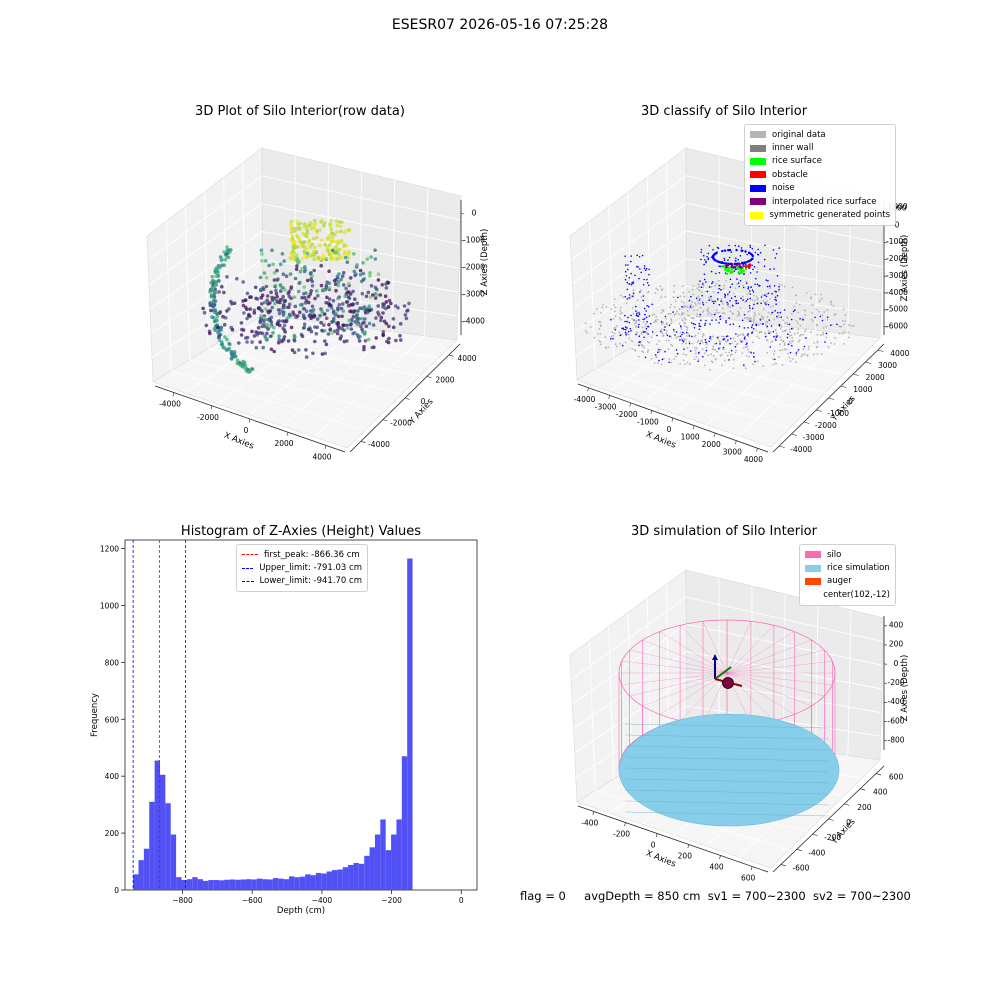 This screenshot has height=1000, width=1000. I want to click on simulation-legend-item: rice simulation, so click(847, 567).